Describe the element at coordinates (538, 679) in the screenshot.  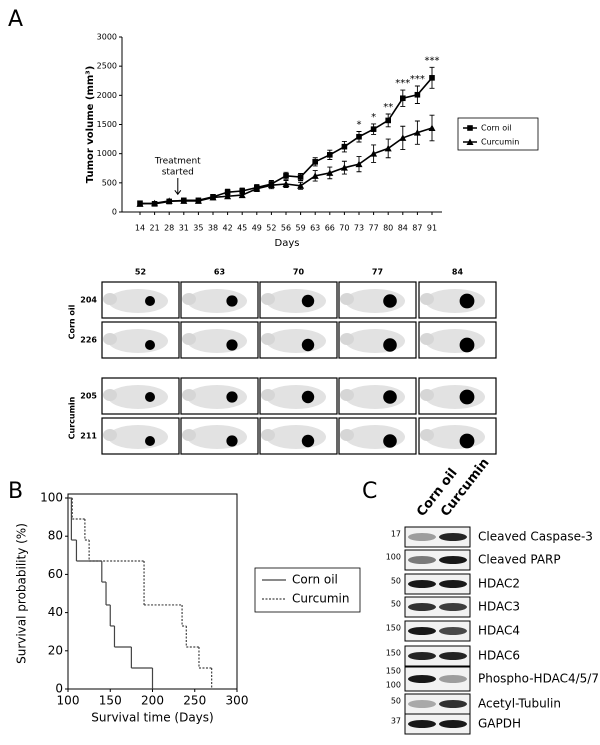
I see `protein-label: Phospho-HDAC4/5/7` at that location.